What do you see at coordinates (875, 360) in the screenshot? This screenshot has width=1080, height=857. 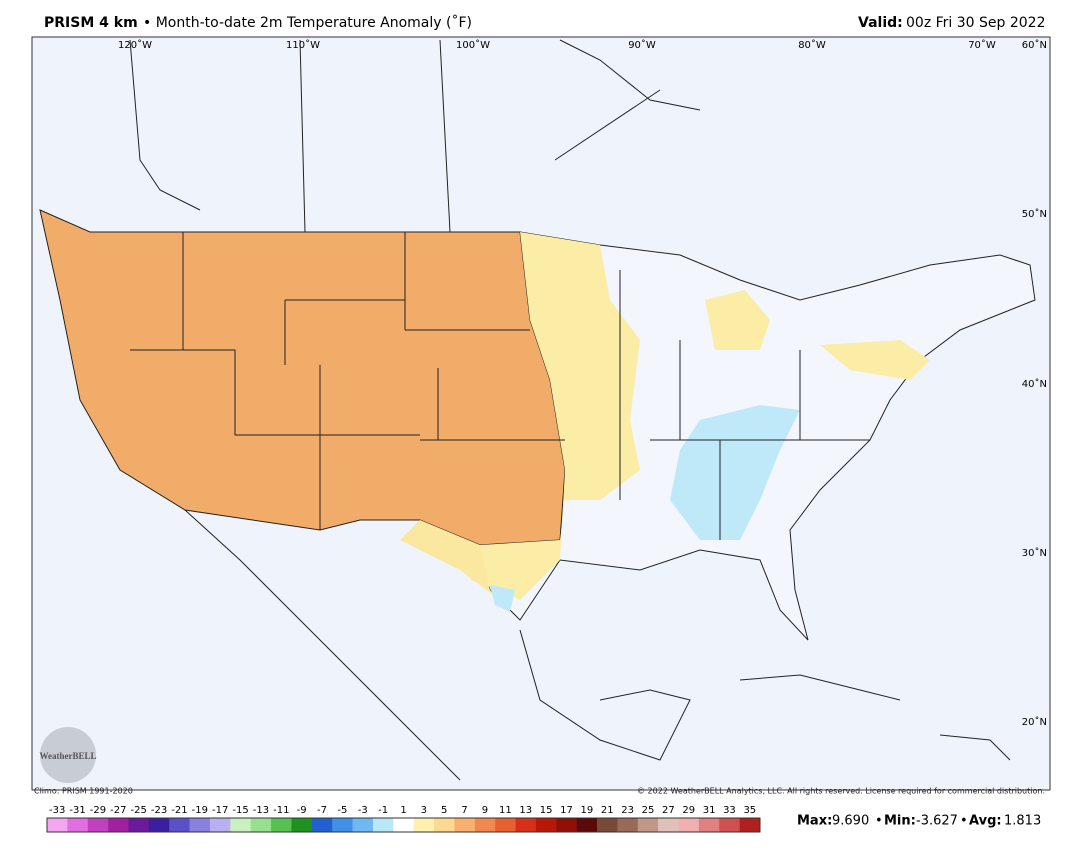 I see `anomaly-warm-northeast` at bounding box center [875, 360].